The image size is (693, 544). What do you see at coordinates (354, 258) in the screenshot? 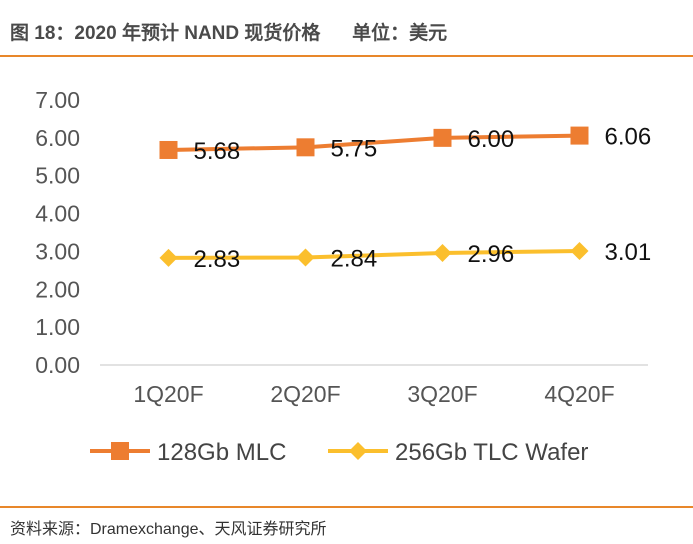
I see `data-label: 2.84` at bounding box center [354, 258].